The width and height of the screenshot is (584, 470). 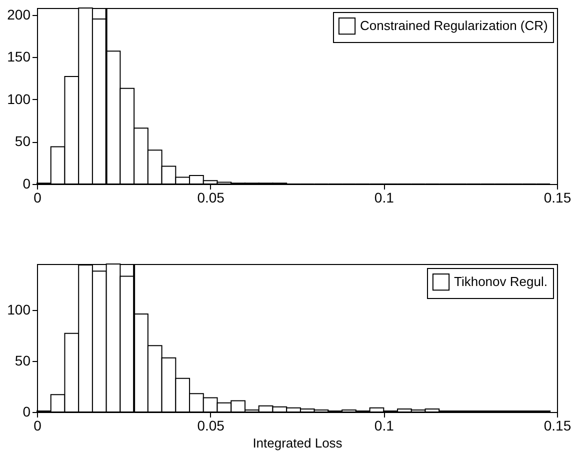 I want to click on legend-label: Constrained Regularization (CR), so click(x=454, y=25).